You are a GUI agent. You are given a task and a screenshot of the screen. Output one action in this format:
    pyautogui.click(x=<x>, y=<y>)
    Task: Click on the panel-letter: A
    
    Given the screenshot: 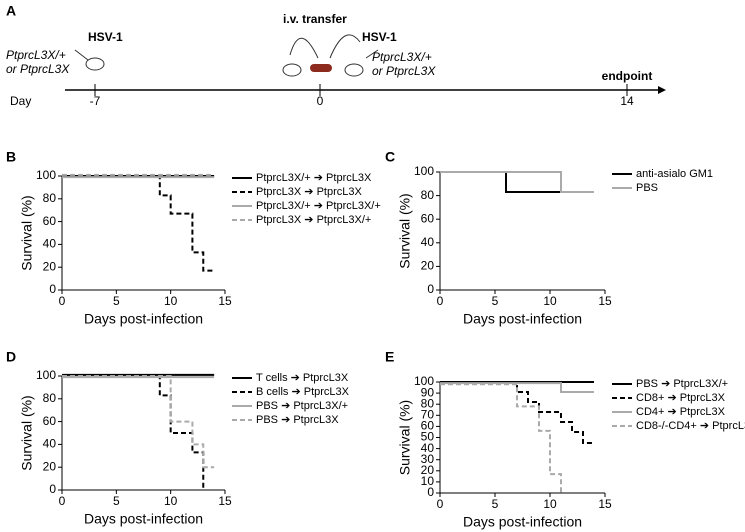 What is the action you would take?
    pyautogui.click(x=11, y=11)
    